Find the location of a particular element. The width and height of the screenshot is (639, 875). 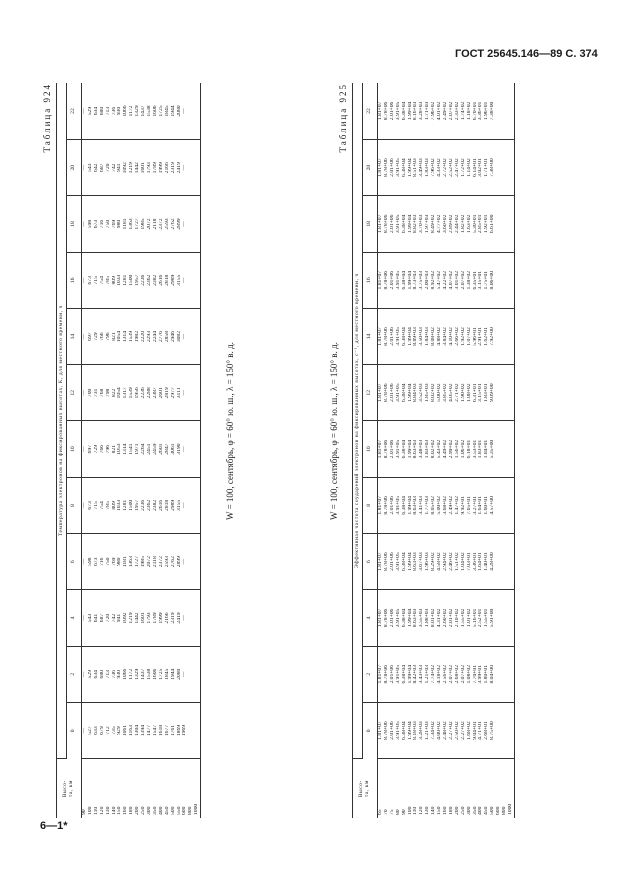

standard-header: ГОСТ 25645.146—89 С. 374 is located at coordinates (526, 54).